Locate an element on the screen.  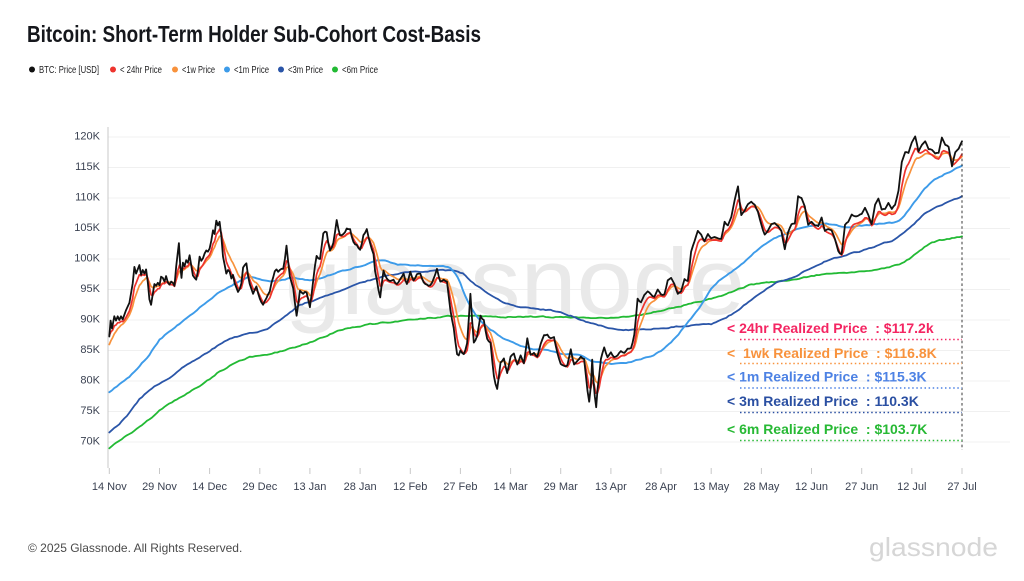
svg-text: <1w Price is located at coordinates (198, 70).